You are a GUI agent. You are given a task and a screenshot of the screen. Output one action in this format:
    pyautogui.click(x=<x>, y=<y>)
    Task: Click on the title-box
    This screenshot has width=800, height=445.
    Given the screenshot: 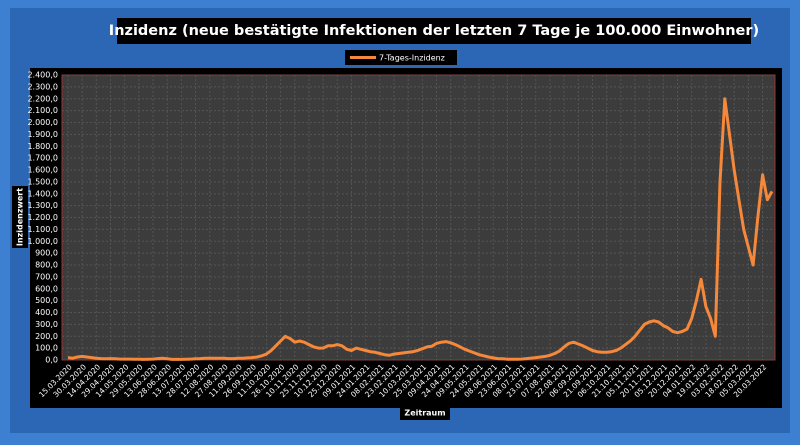 What is the action you would take?
    pyautogui.click(x=434, y=31)
    